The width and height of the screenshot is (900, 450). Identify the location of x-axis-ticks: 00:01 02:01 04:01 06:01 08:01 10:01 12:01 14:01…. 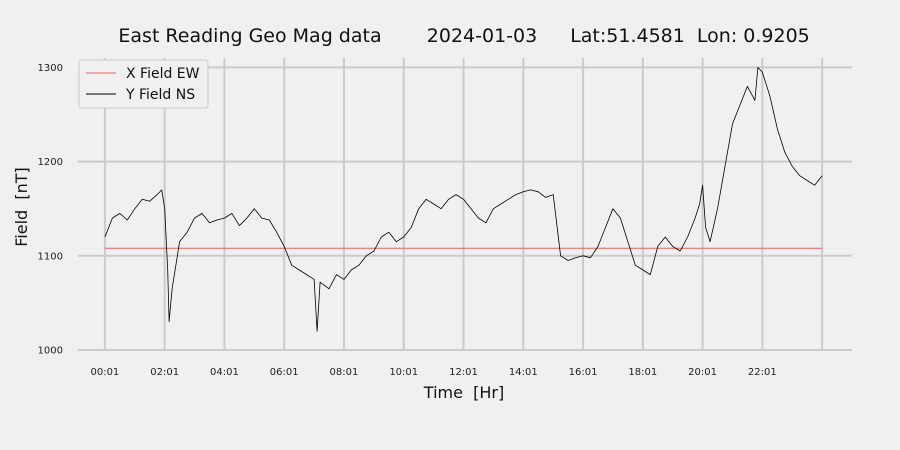
(433, 372).